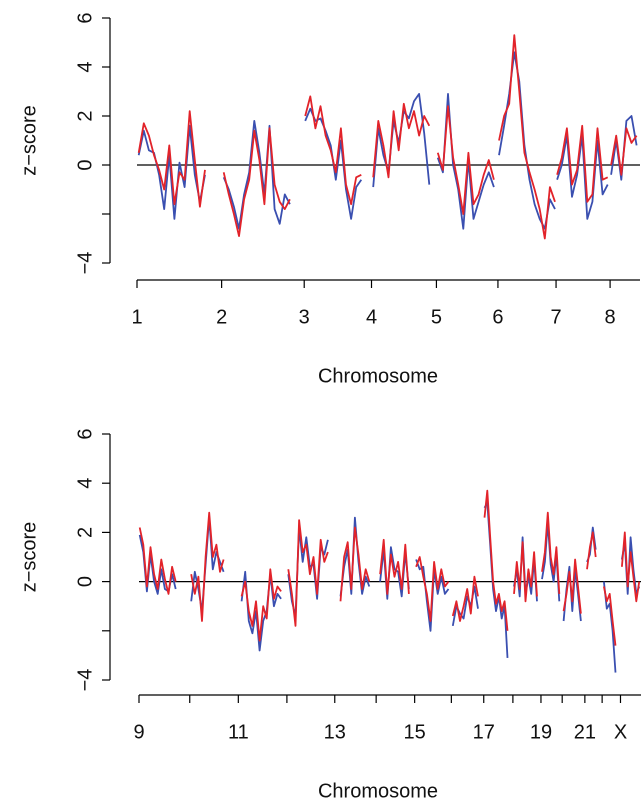  Describe the element at coordinates (497, 317) in the screenshot. I see `x-tick-label: 6` at that location.